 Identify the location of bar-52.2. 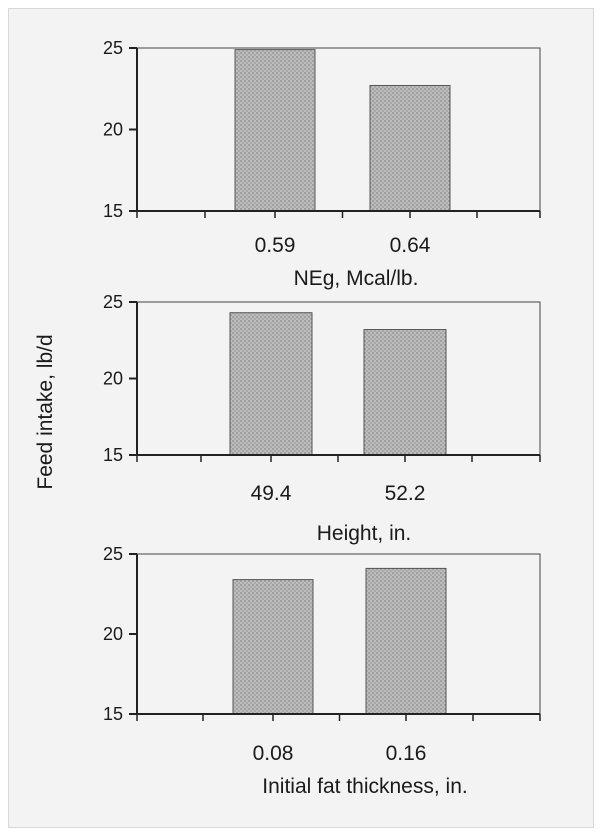
(405, 392).